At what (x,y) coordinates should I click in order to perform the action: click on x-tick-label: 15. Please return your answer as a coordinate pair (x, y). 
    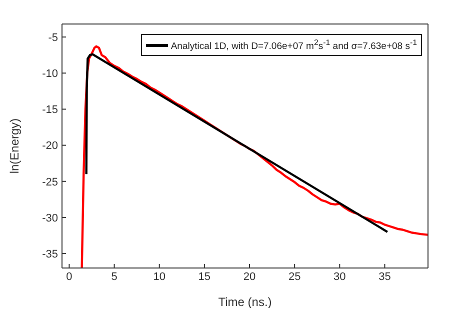
    Looking at the image, I should click on (204, 276).